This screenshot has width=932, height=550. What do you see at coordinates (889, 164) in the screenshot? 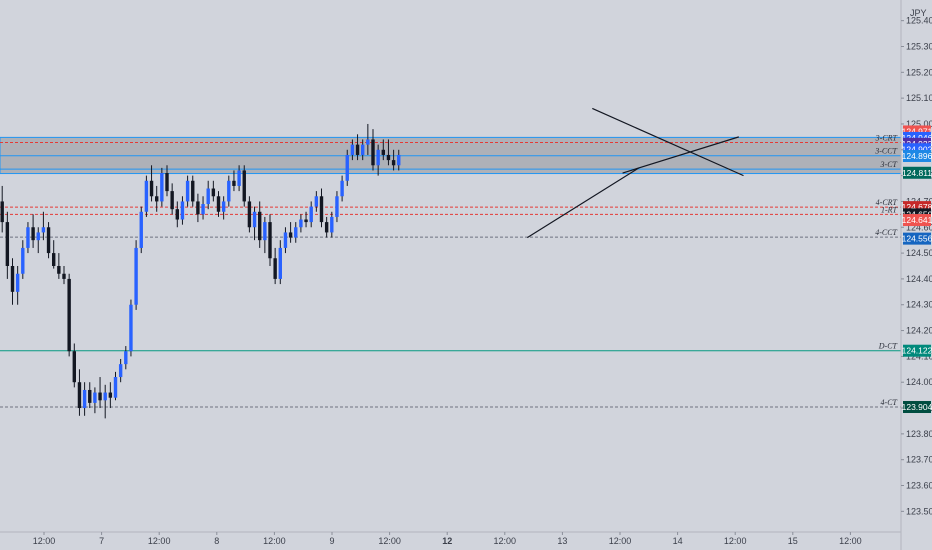
I see `level-label-3-ct: 3-CT` at bounding box center [889, 164].